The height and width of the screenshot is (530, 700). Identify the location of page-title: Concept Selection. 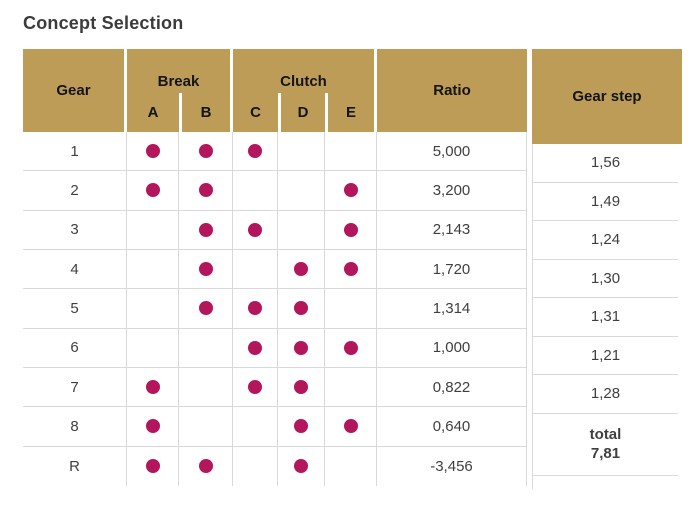
(103, 23).